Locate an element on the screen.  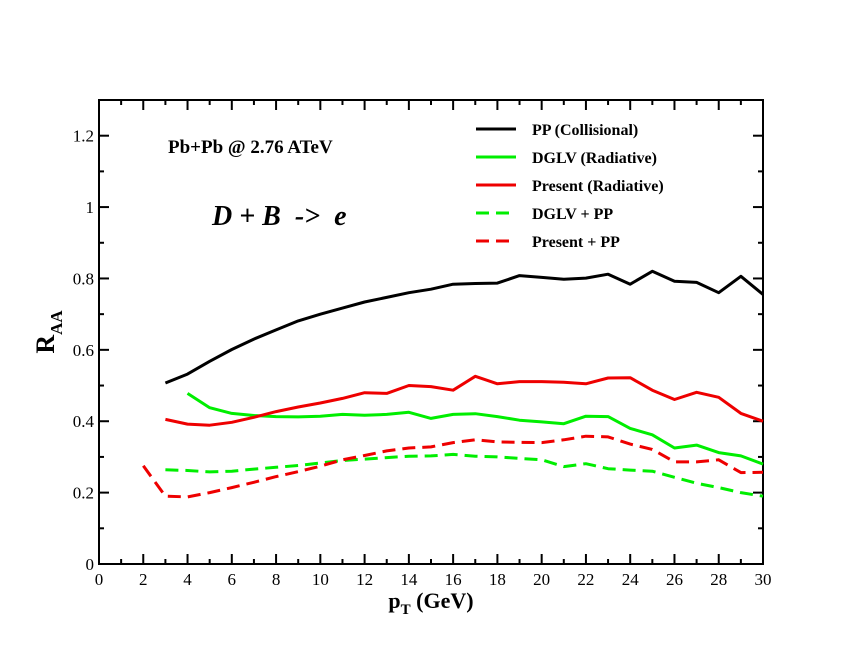
y-tick-label: 0.8 is located at coordinates (83, 278).